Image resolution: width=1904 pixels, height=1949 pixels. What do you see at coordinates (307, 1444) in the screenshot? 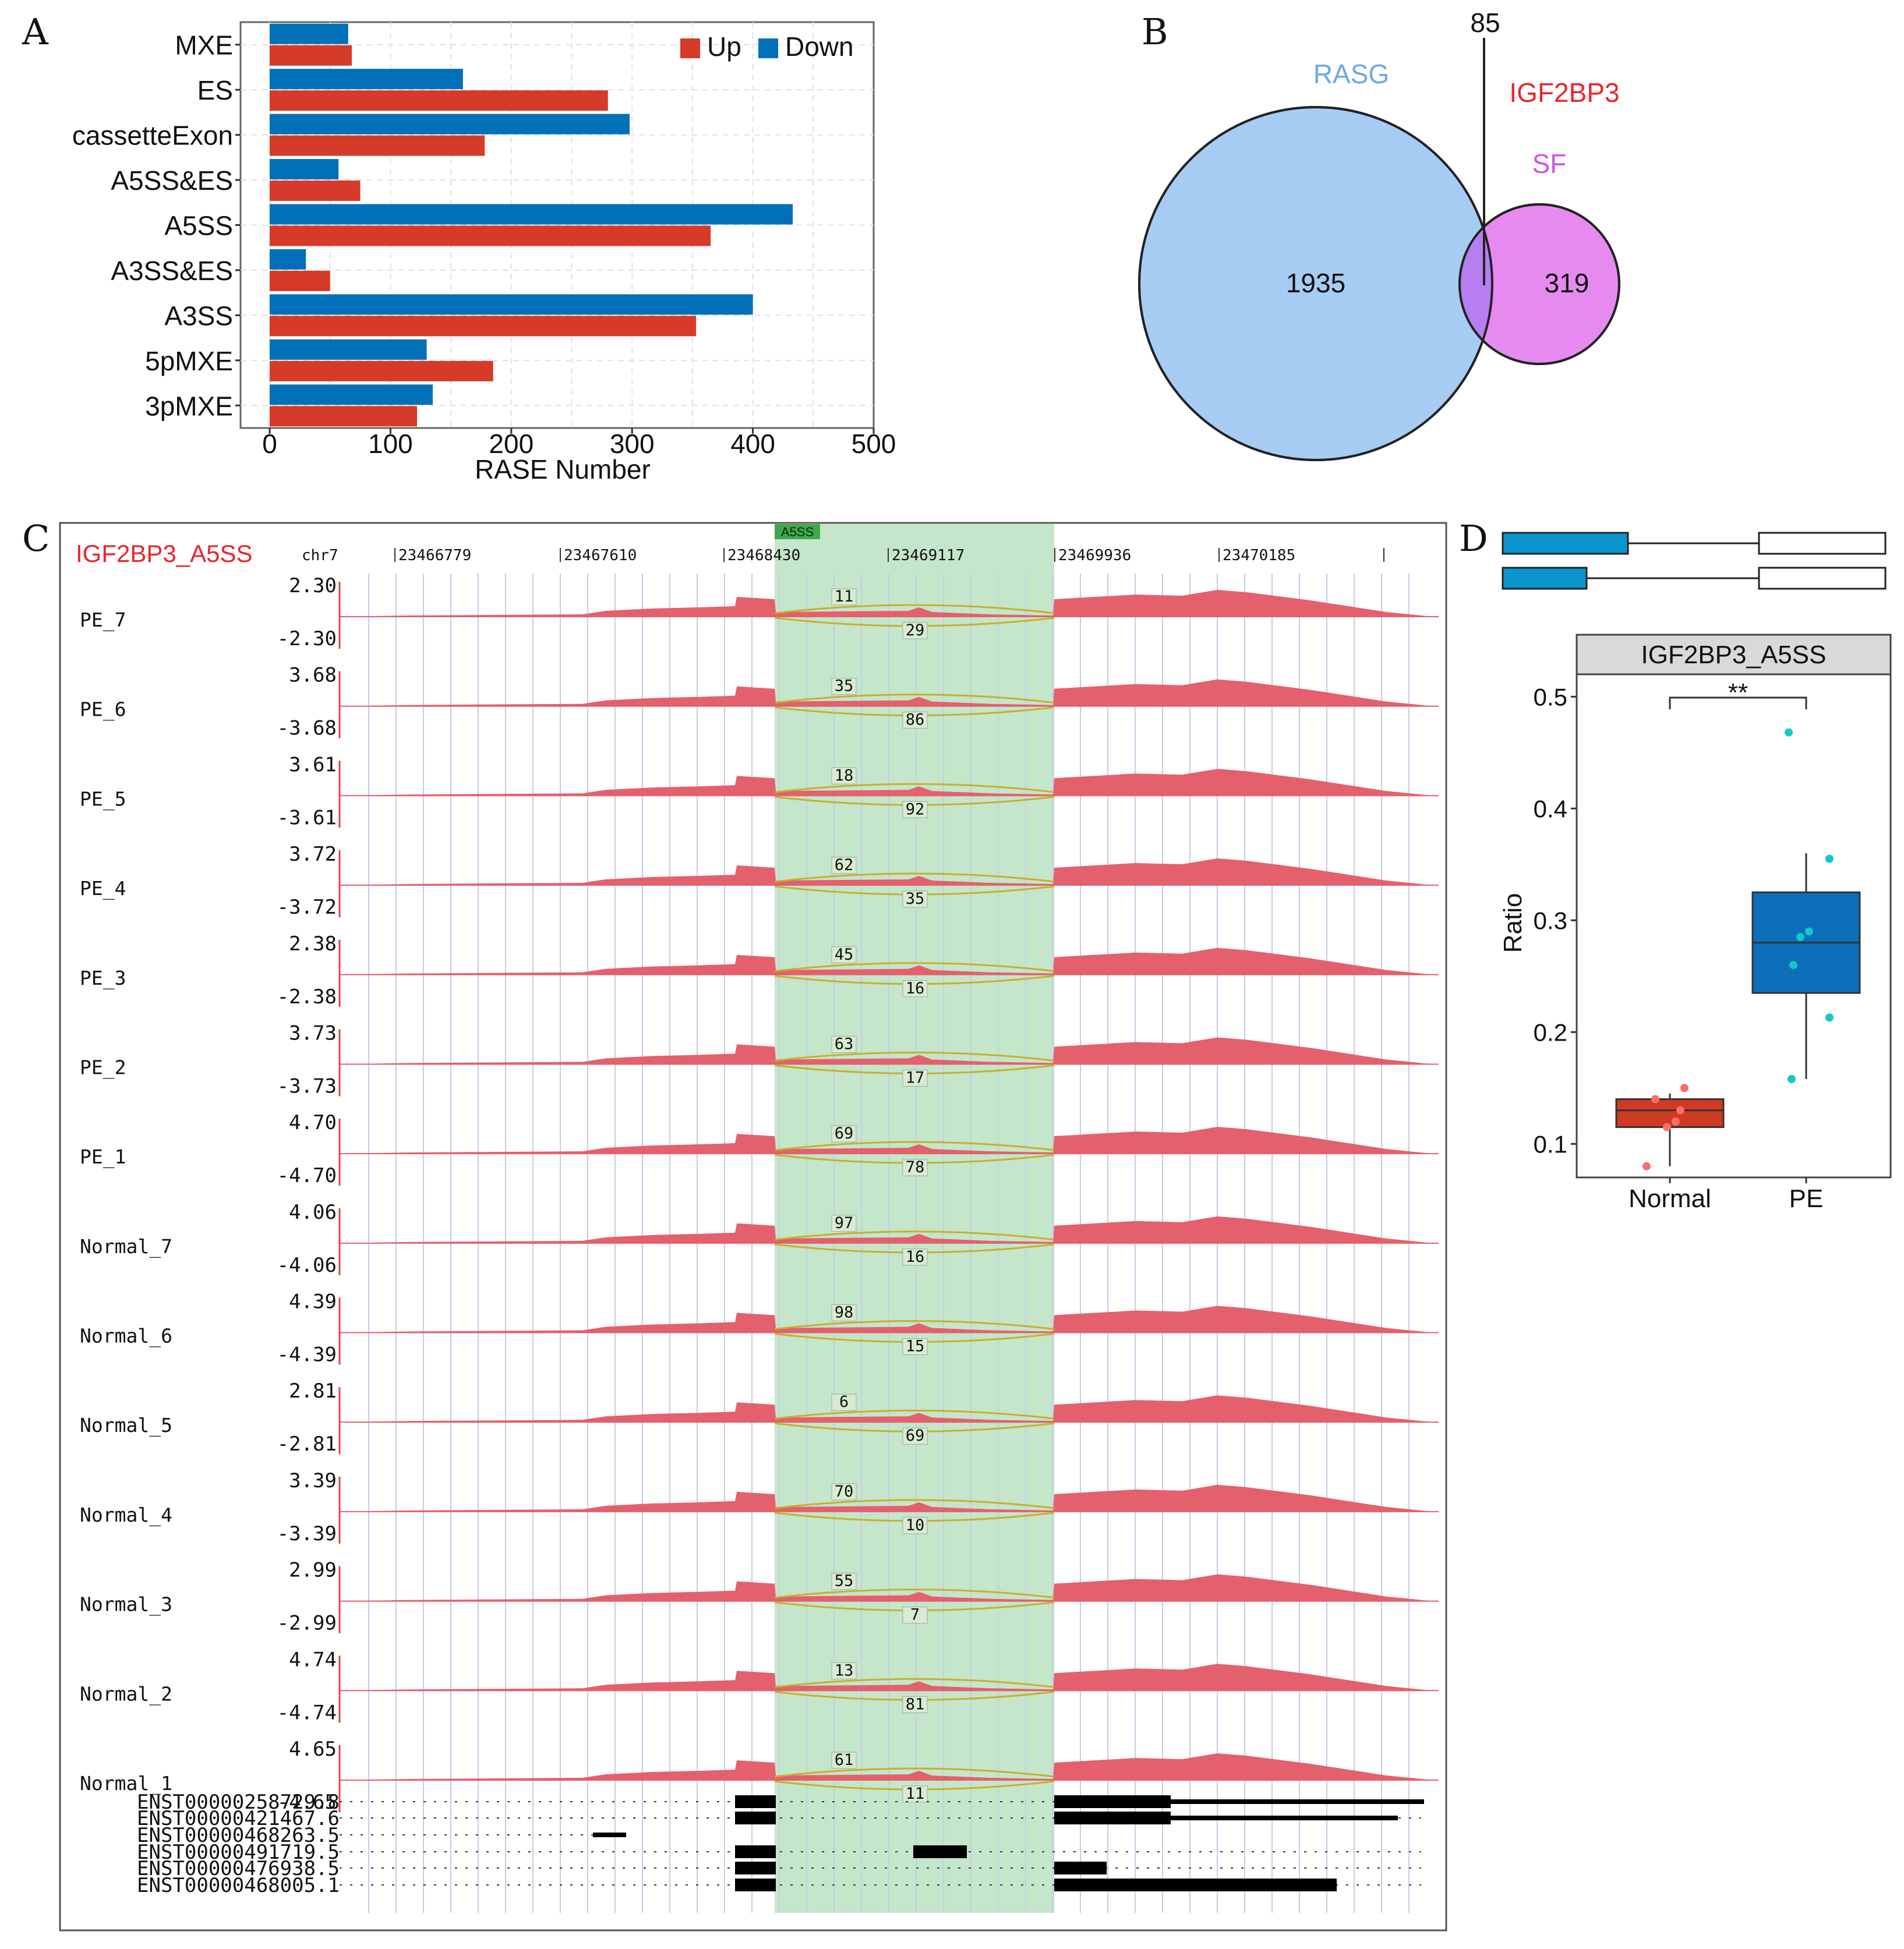
I see `track-min-label: -2.81` at bounding box center [307, 1444].